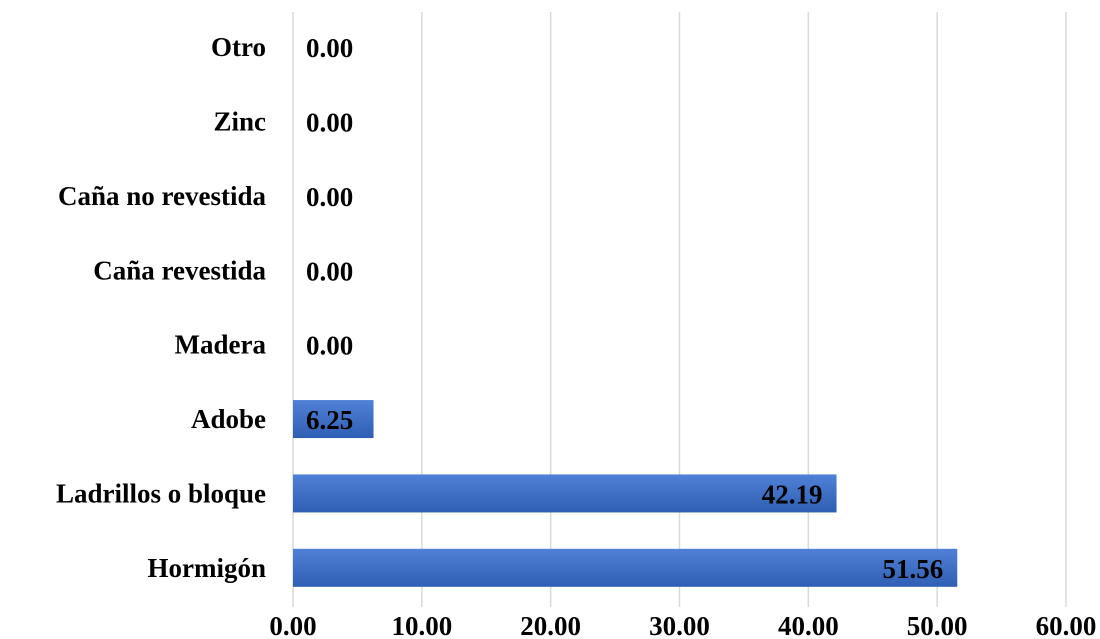 This screenshot has width=1100, height=639. What do you see at coordinates (238, 47) in the screenshot?
I see `category-label: Otro` at bounding box center [238, 47].